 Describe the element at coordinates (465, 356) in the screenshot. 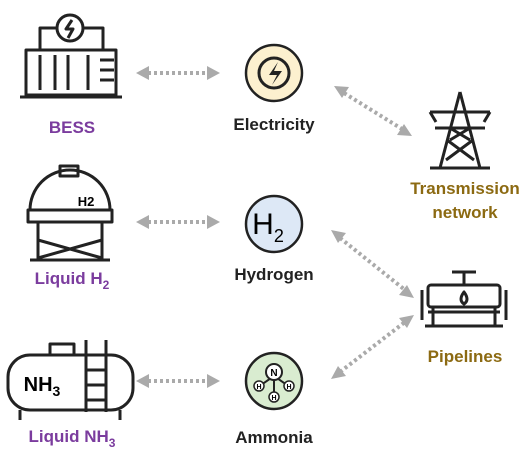

I see `infra-label: Pipelines` at that location.